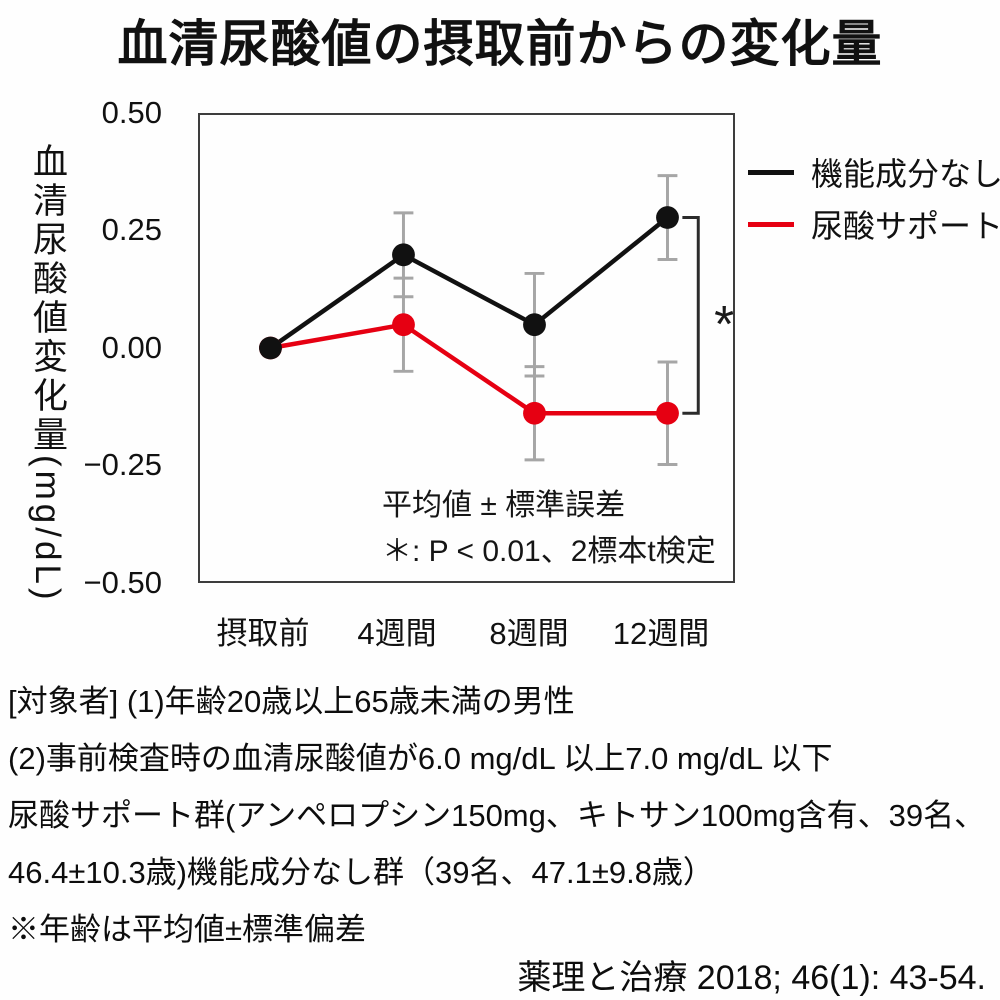 This screenshot has height=1000, width=1000. I want to click on annotation-line-1: 平均値 ± 標準誤差, so click(504, 505).